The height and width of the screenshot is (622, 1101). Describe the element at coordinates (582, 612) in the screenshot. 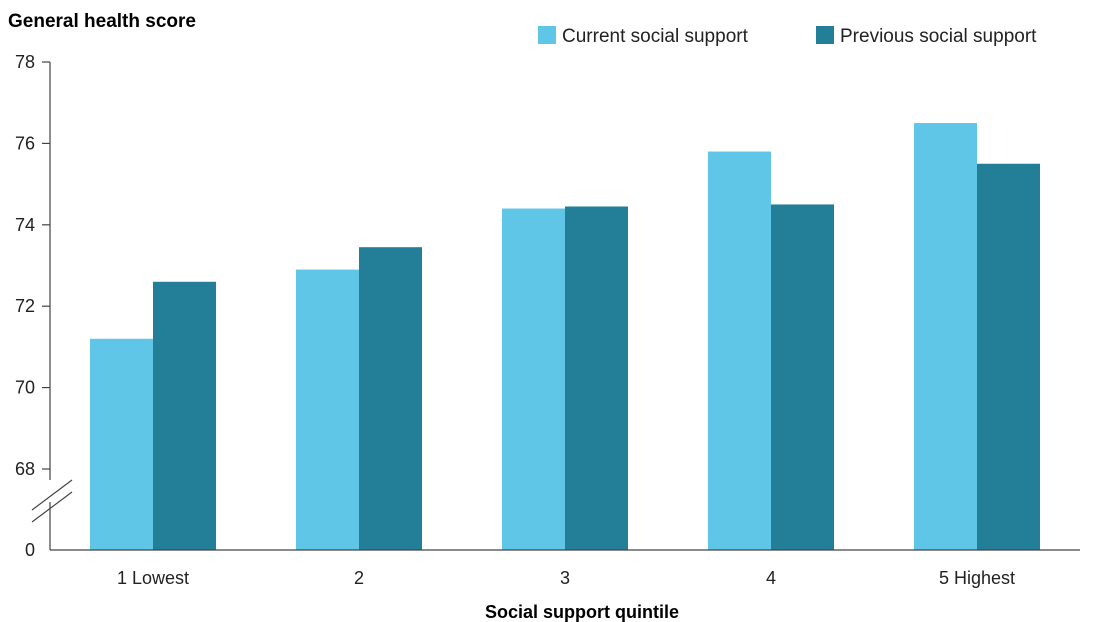

I see `x-axis-title: Social support quintile` at that location.